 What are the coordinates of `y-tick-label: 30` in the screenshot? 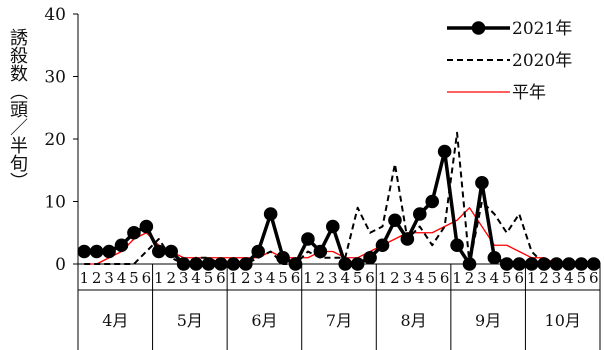 It's located at (55, 78).